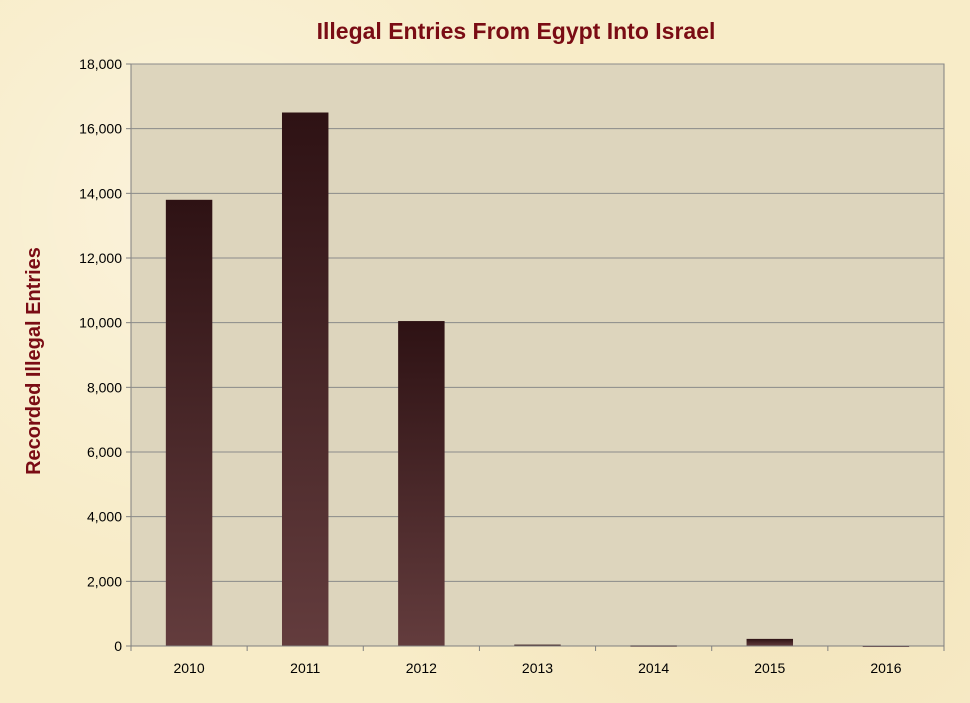  What do you see at coordinates (770, 642) in the screenshot?
I see `bar-2015` at bounding box center [770, 642].